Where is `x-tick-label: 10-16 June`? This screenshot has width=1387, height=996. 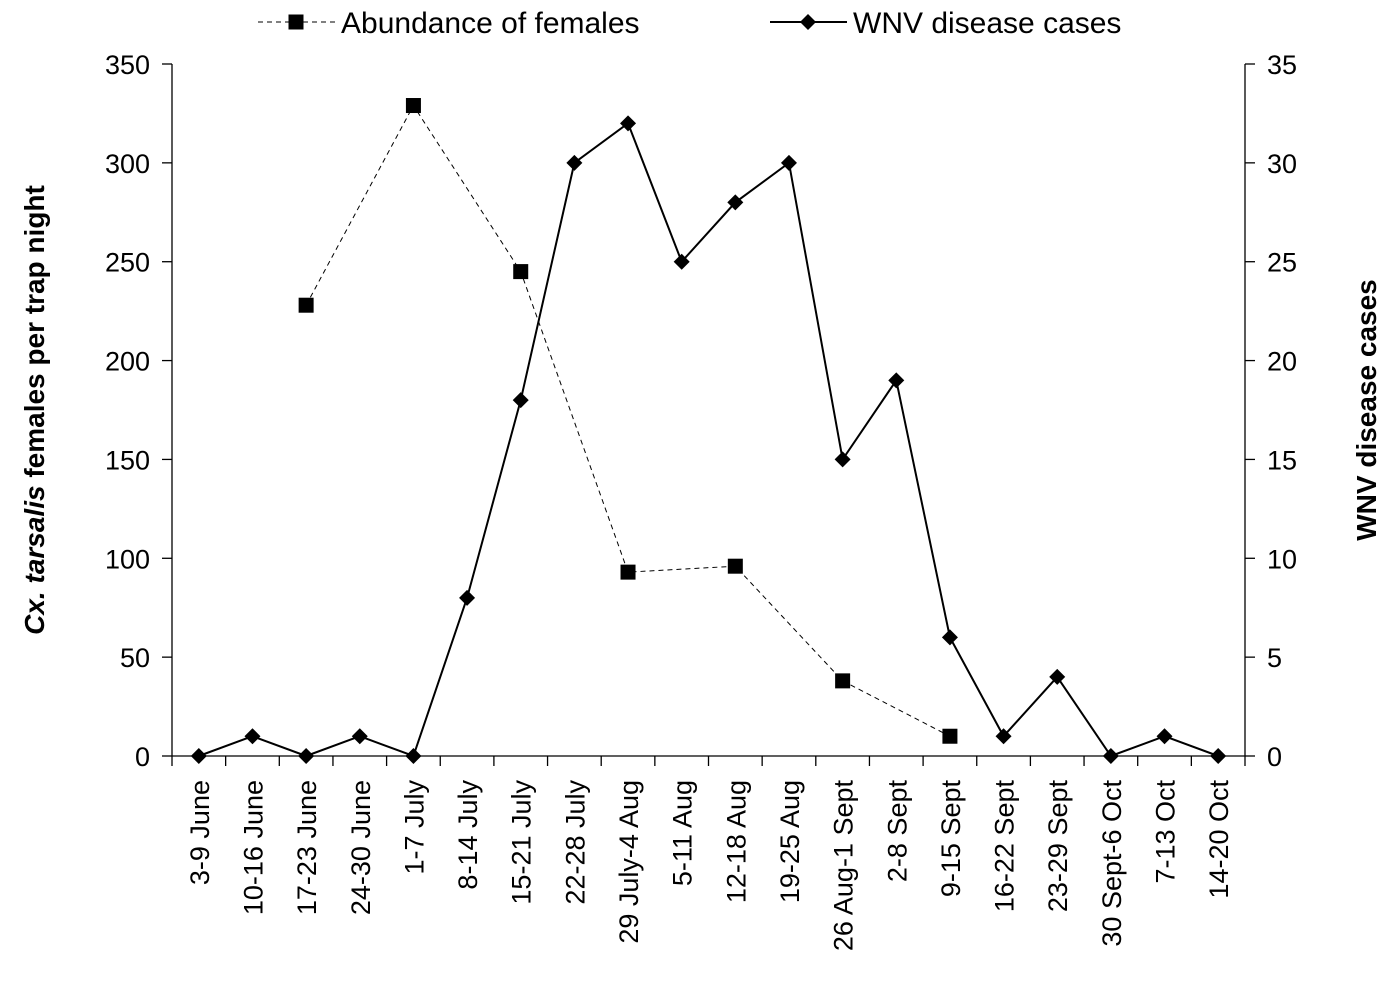
x-tick-label: 10-16 June is located at coordinates (253, 847).